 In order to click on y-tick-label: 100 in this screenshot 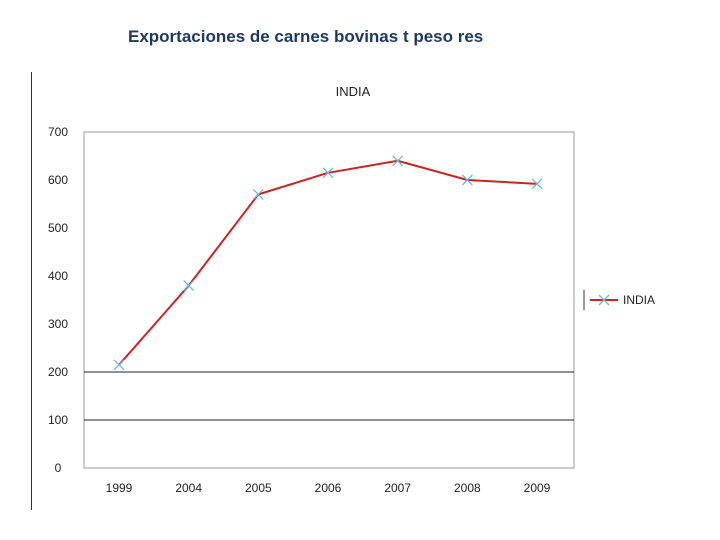, I will do `click(58, 420)`.